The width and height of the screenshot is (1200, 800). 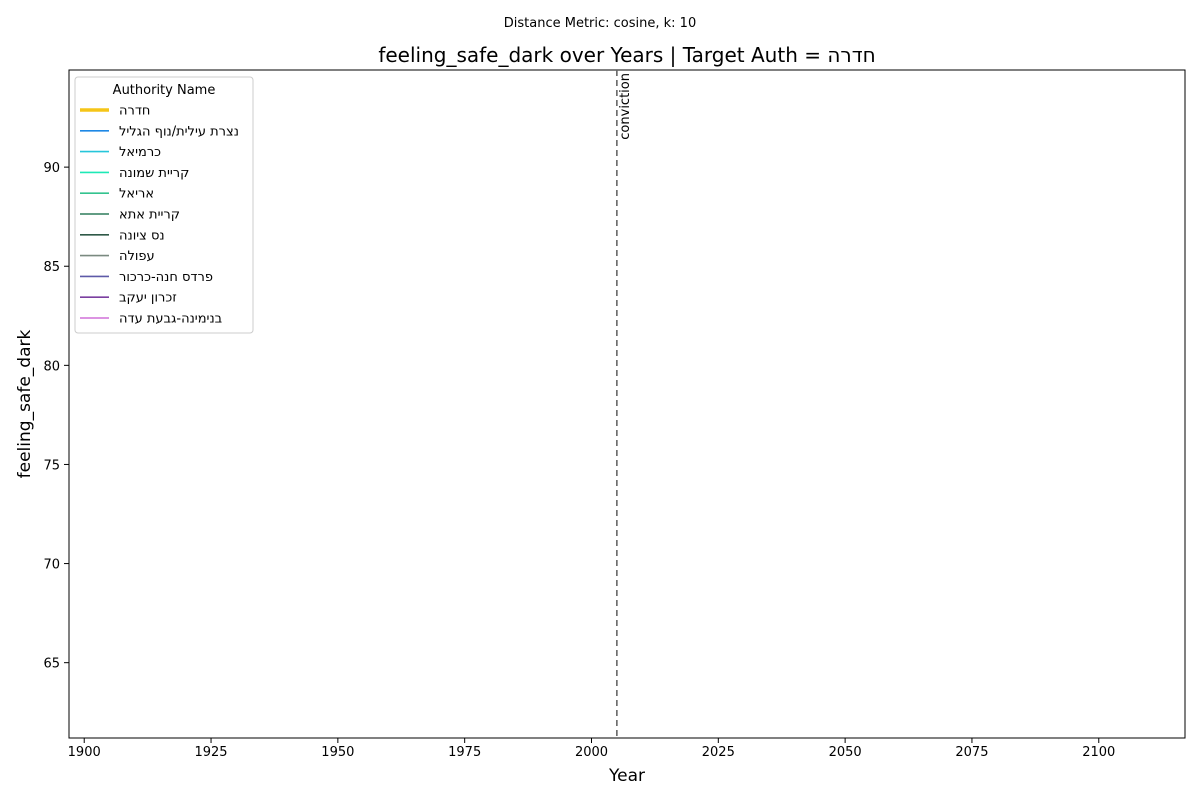 I want to click on y-tick-label: 85, so click(x=51, y=267).